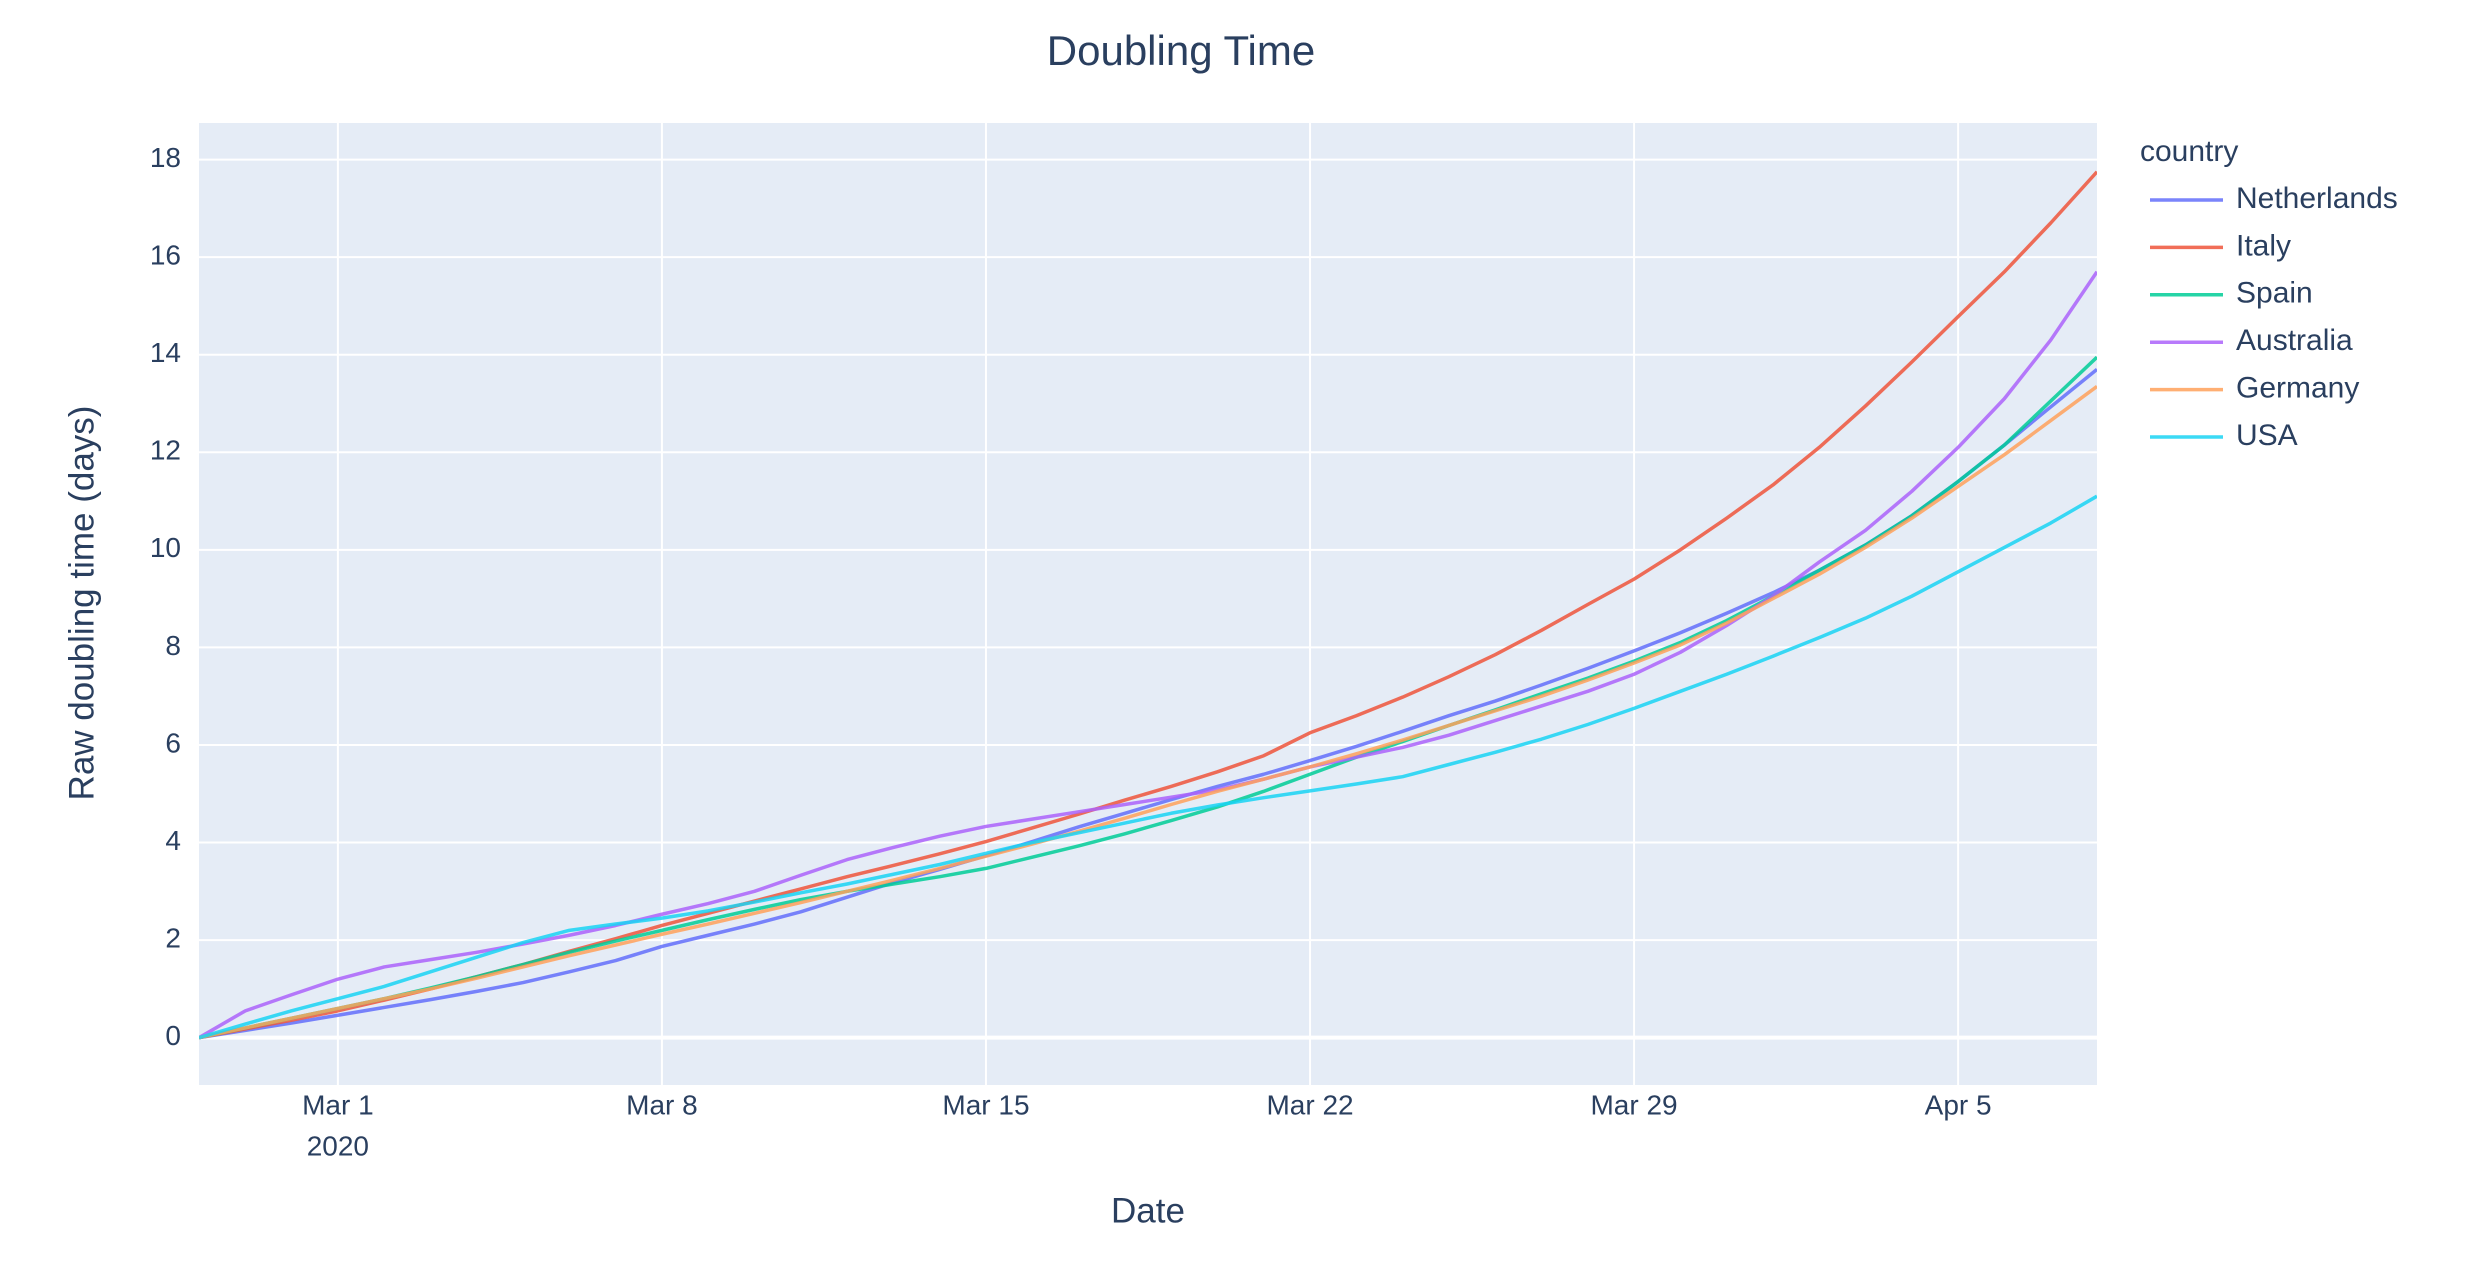 Image resolution: width=2476 pixels, height=1268 pixels. I want to click on legend-label: Spain, so click(2274, 293).